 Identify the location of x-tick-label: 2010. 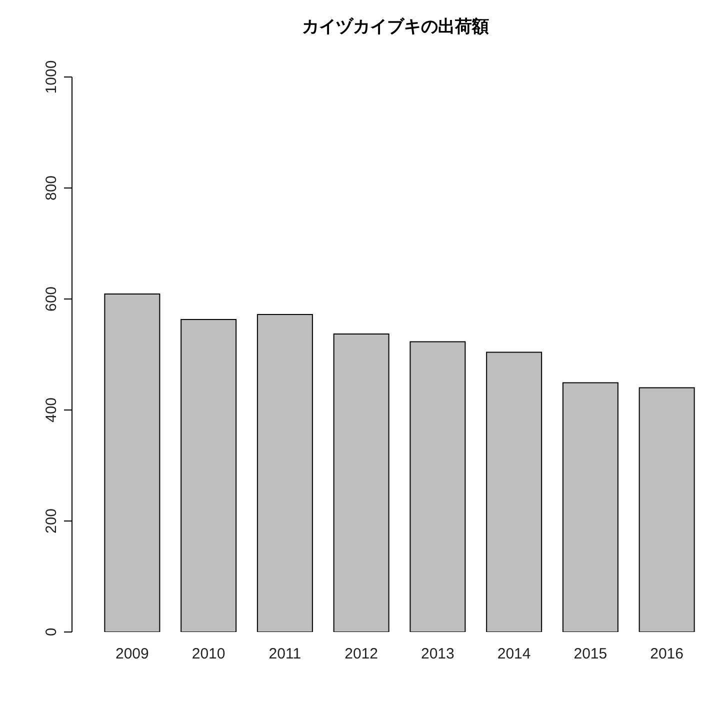
(209, 654).